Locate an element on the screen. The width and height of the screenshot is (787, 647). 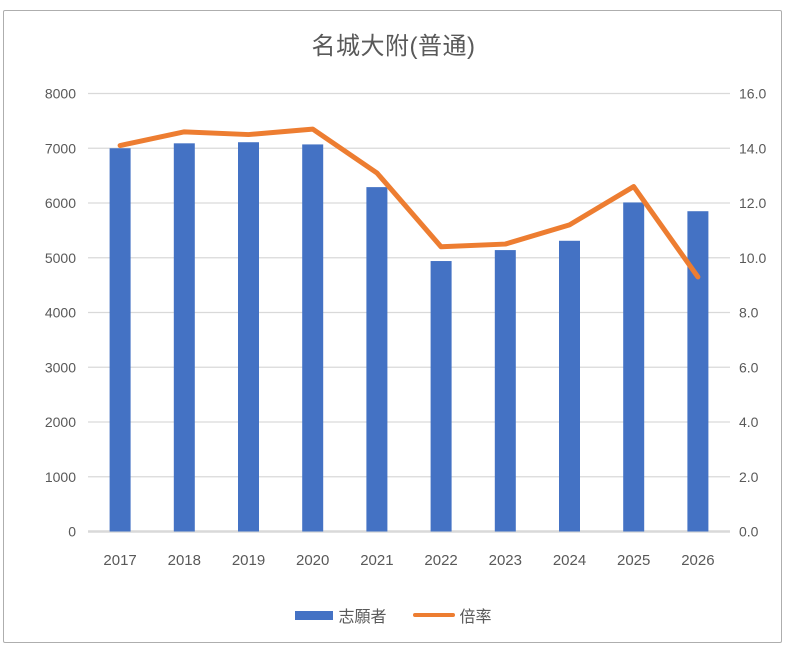
x-axis-tick-label: 2021 is located at coordinates (376, 560).